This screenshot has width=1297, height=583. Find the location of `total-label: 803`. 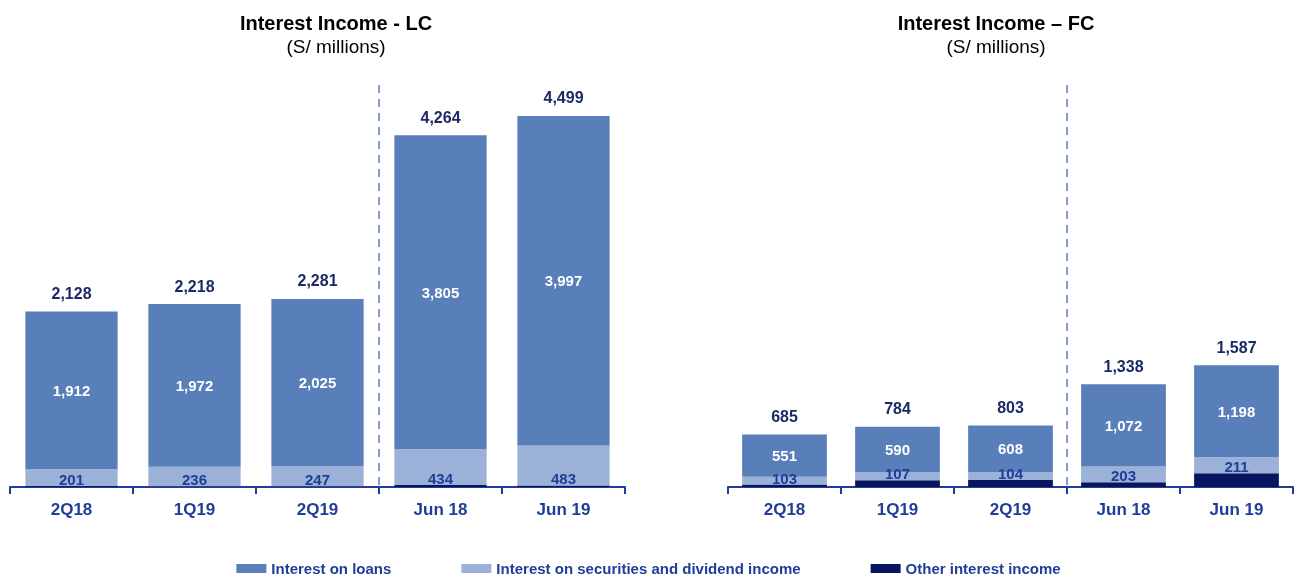

total-label: 803 is located at coordinates (1010, 407).